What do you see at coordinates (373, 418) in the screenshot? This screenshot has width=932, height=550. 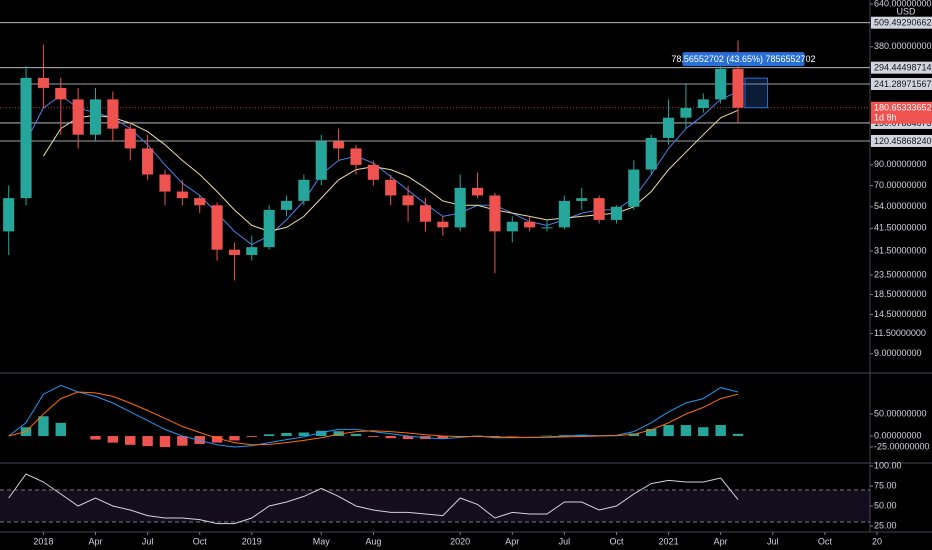 I see `macd-line` at bounding box center [373, 418].